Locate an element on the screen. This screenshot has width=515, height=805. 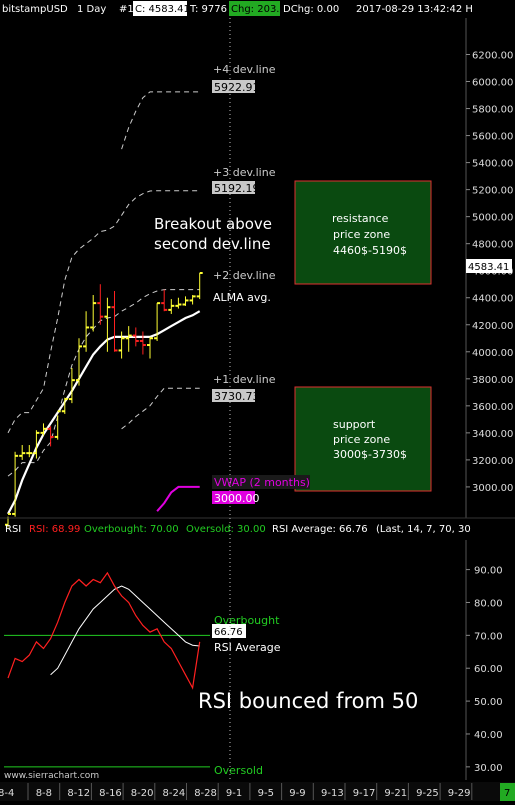
overbought-annotation: Overbought is located at coordinates (247, 620).